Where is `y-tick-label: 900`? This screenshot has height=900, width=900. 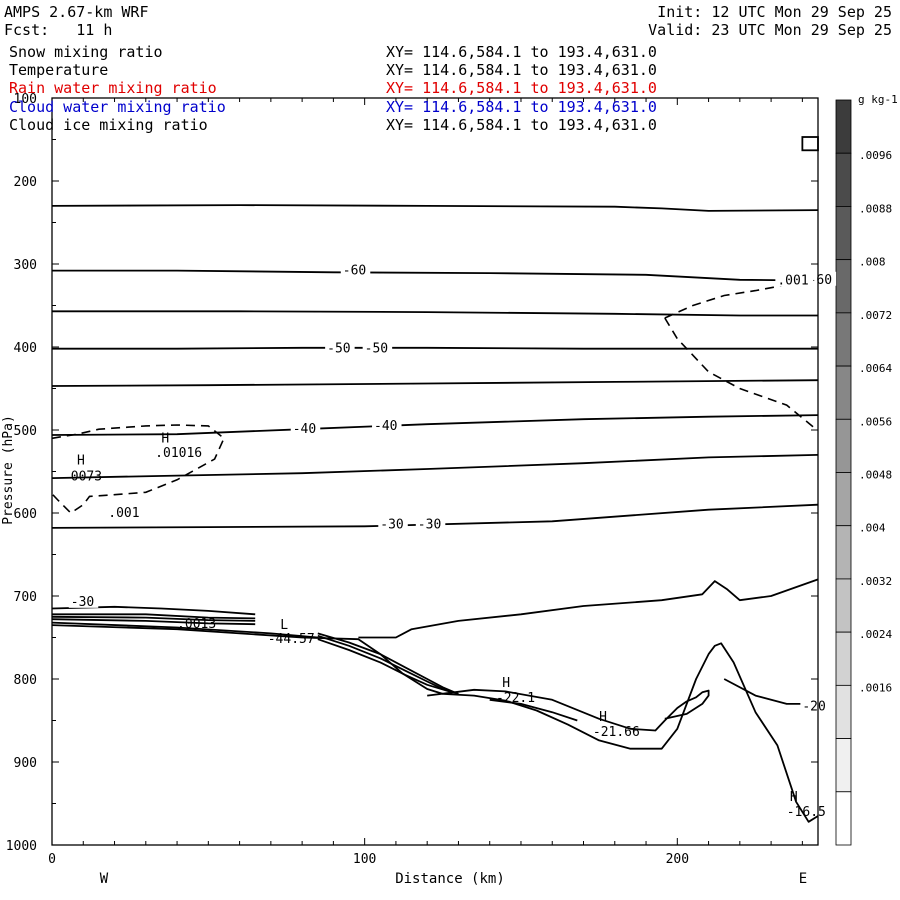 y-tick-label: 900 is located at coordinates (25, 763).